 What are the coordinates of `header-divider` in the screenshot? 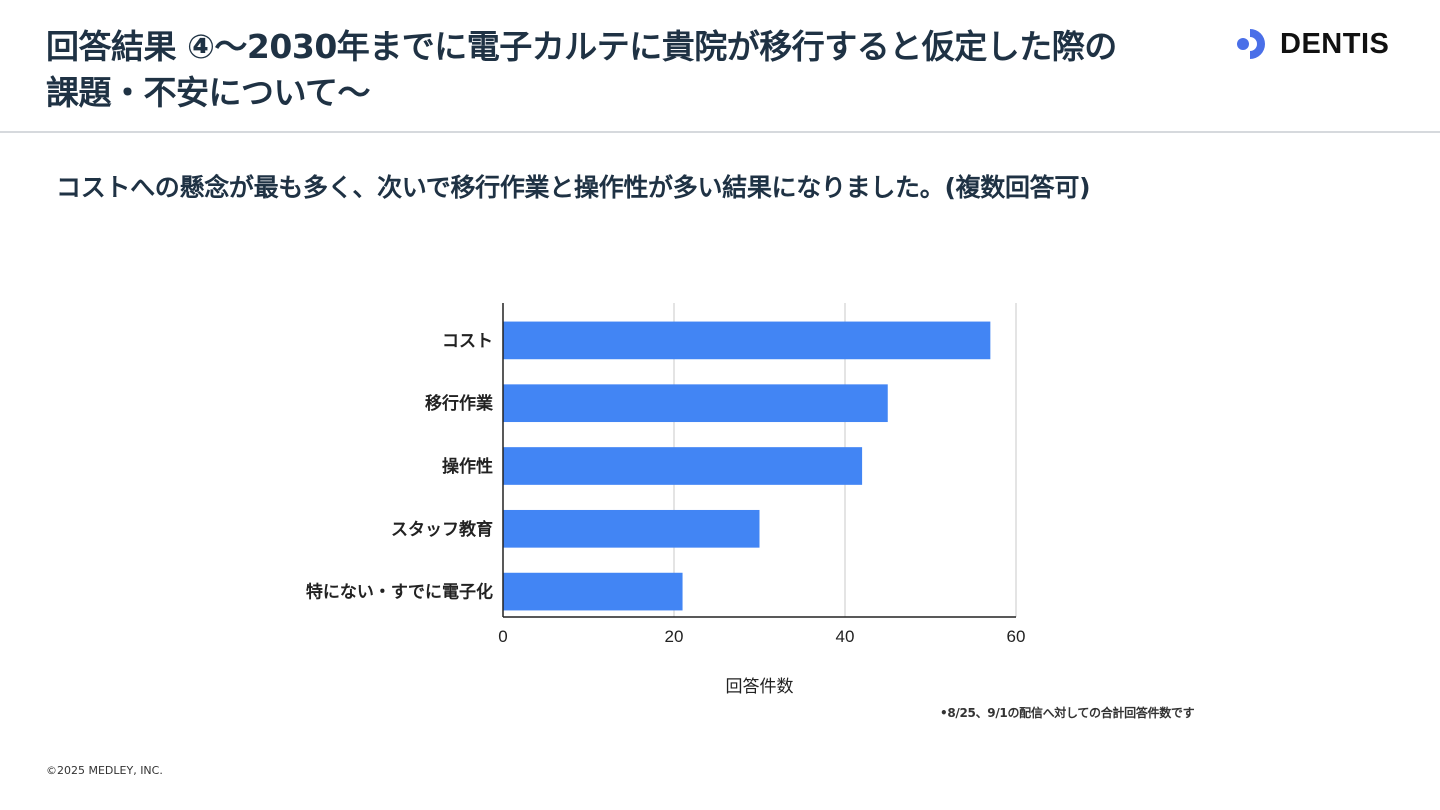 It's located at (720, 132).